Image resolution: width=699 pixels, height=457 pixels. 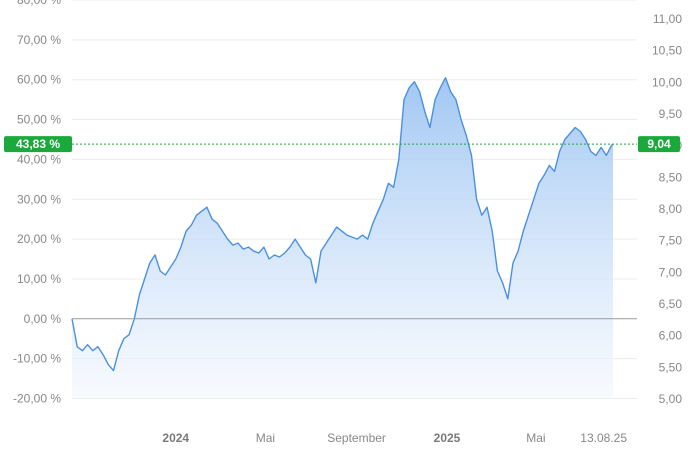 What do you see at coordinates (37, 359) in the screenshot?
I see `left-tick-label: -10,00 %` at bounding box center [37, 359].